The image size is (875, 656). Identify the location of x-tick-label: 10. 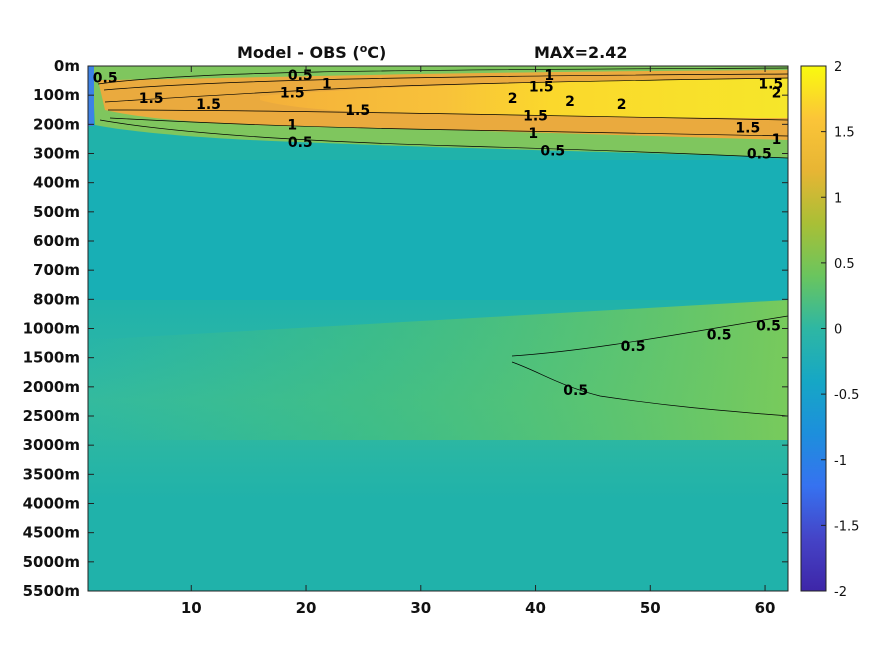
(191, 608).